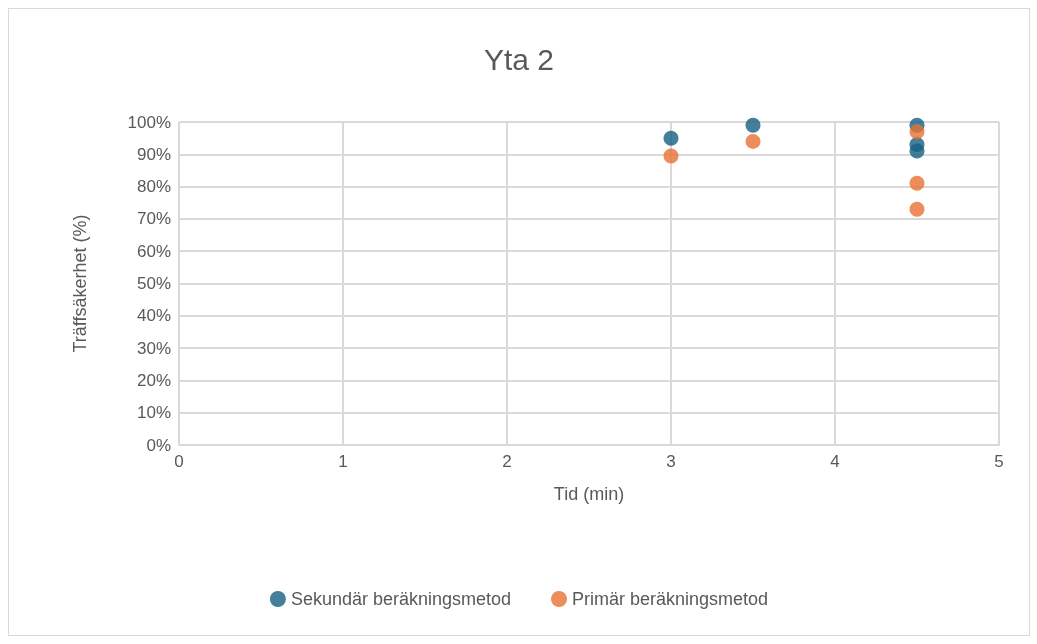 The height and width of the screenshot is (644, 1037). Describe the element at coordinates (519, 59) in the screenshot. I see `chart-title: Yta 2` at that location.